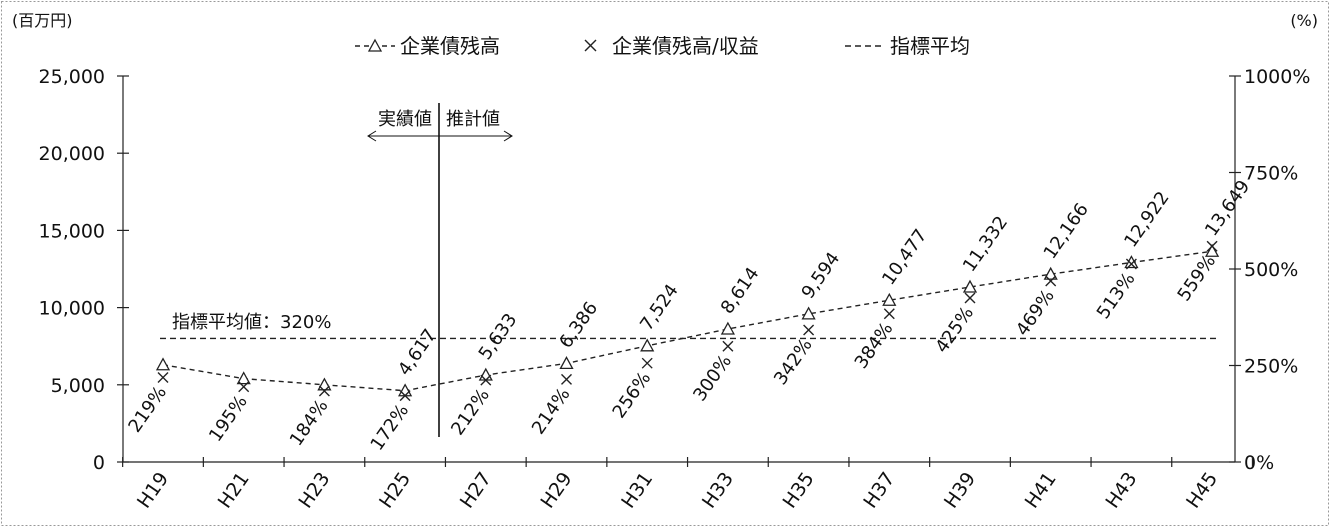 This screenshot has height=528, width=1331. What do you see at coordinates (637, 490) in the screenshot?
I see `x-tick-label: H31` at bounding box center [637, 490].